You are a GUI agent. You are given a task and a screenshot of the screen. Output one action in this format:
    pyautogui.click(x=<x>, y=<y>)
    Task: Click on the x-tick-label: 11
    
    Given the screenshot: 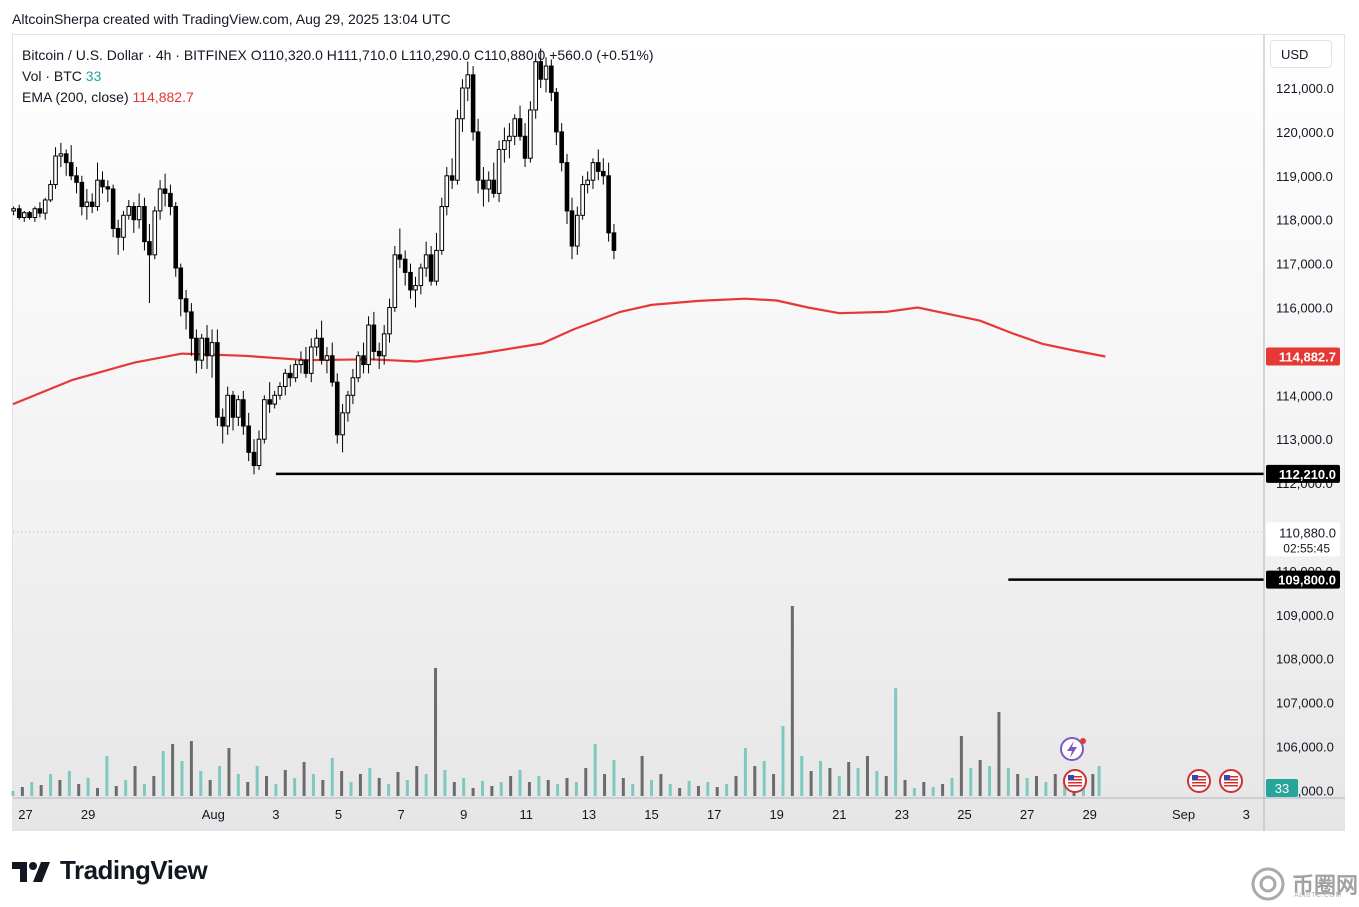 What is the action you would take?
    pyautogui.click(x=527, y=814)
    